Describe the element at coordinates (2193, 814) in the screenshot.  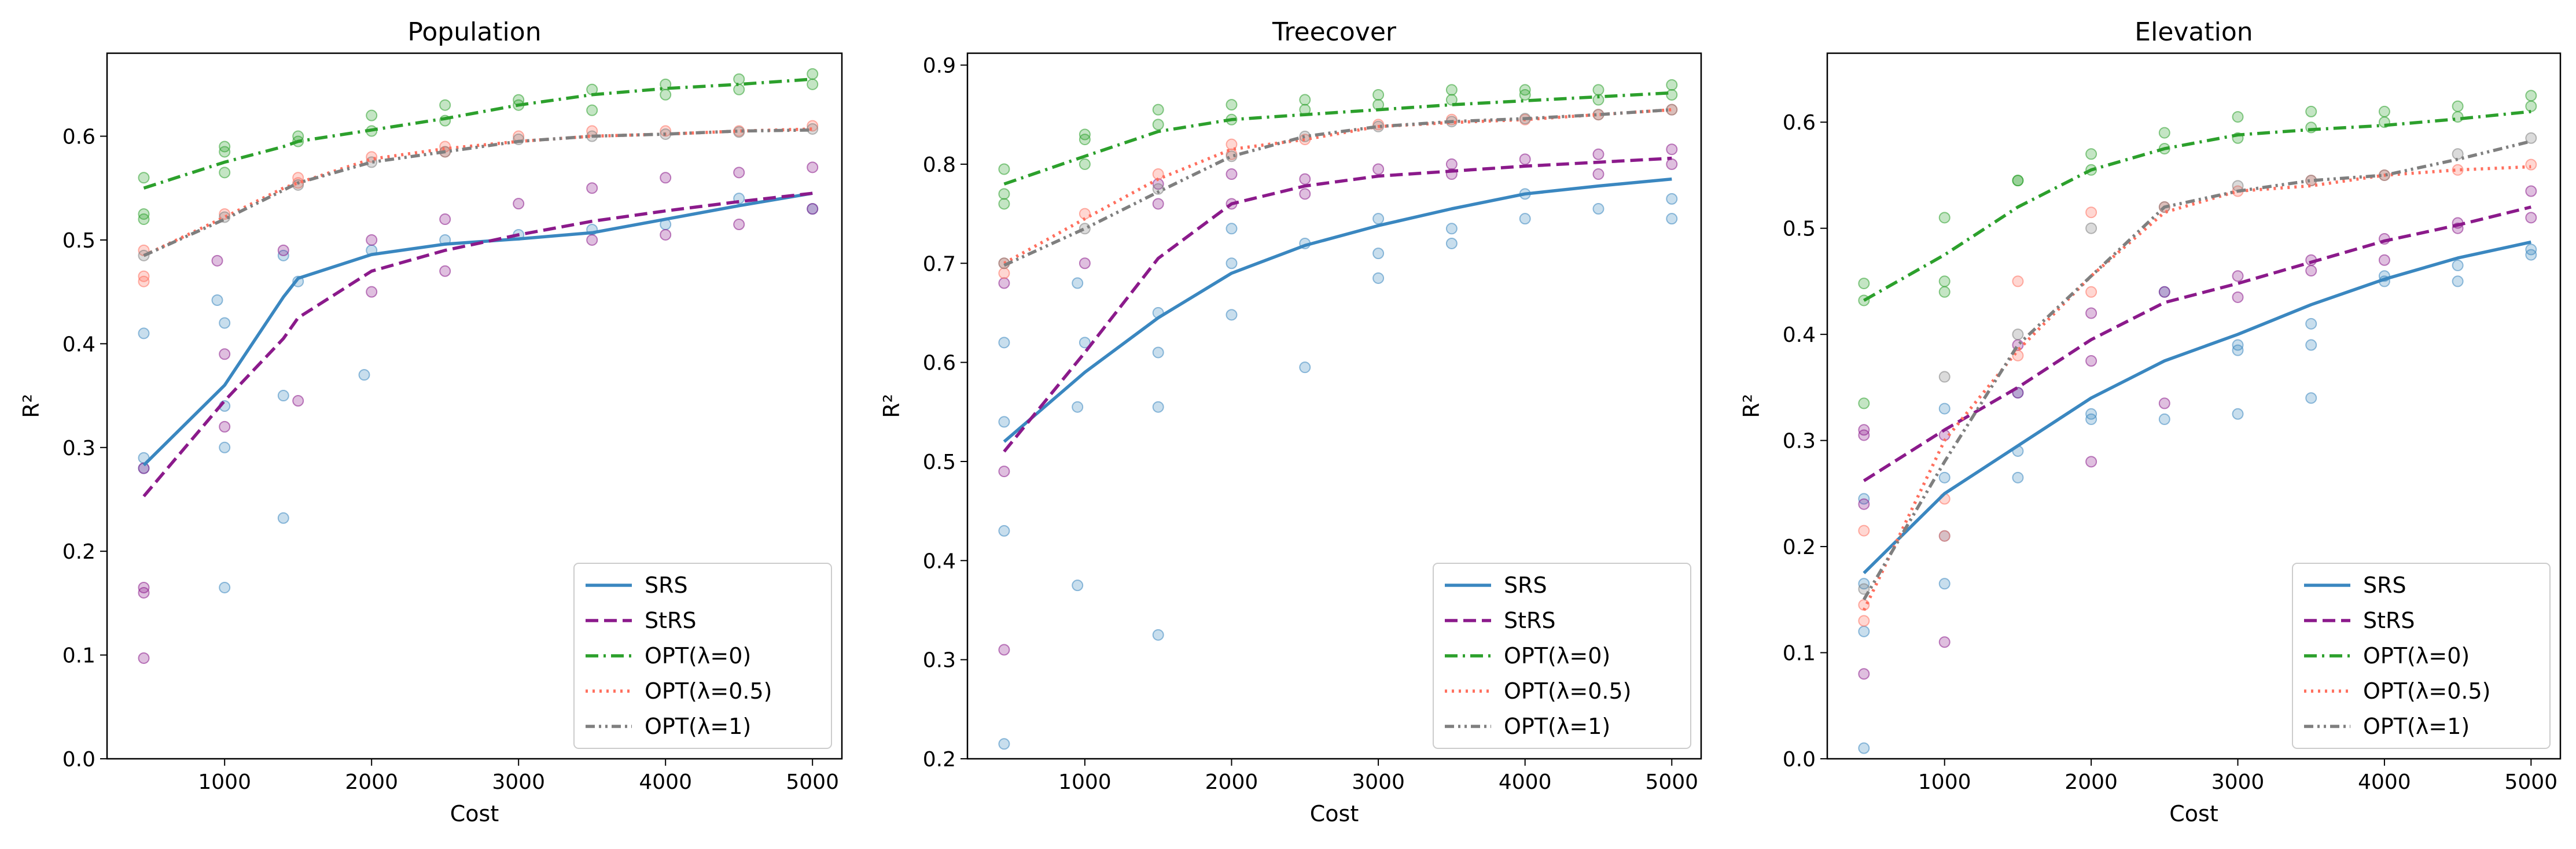
I see `x-axis-label: Cost` at that location.